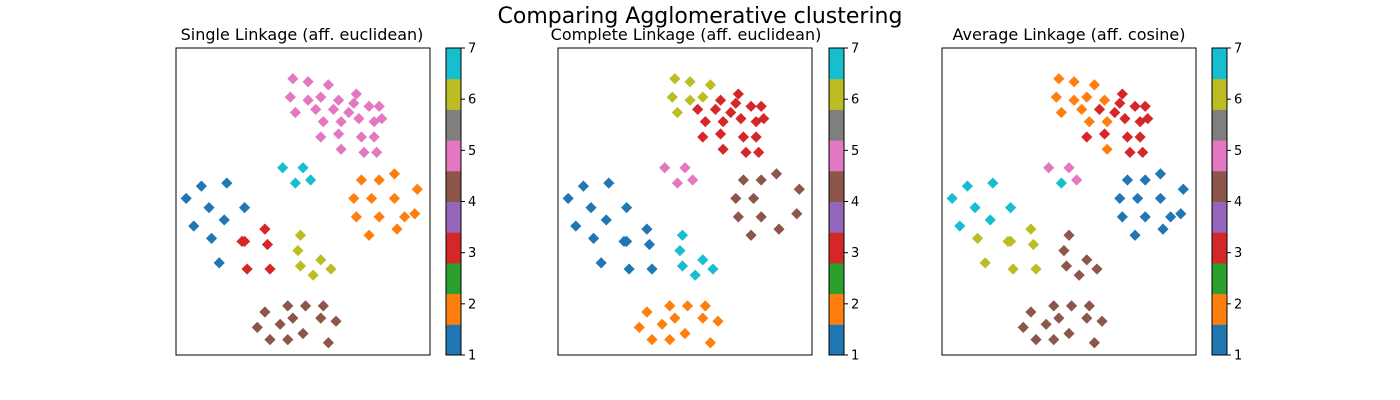 Image resolution: width=1400 pixels, height=400 pixels. What do you see at coordinates (686, 34) in the screenshot?
I see `panel-title: Complete Linkage (aff. euclidean)` at bounding box center [686, 34].